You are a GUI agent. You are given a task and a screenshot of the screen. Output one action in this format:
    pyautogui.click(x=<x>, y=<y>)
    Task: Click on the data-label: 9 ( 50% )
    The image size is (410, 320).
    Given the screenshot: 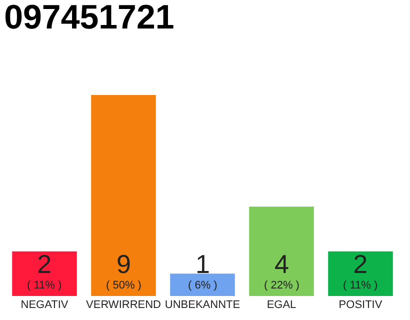 What is the action you would take?
    pyautogui.click(x=124, y=270)
    